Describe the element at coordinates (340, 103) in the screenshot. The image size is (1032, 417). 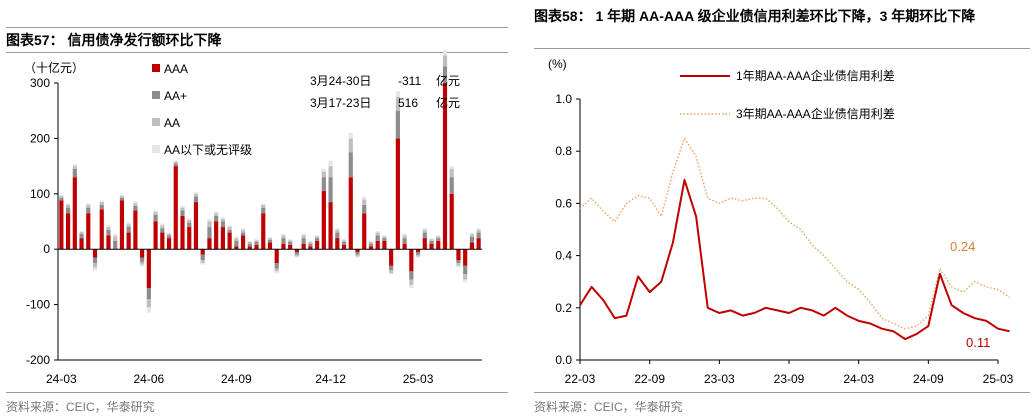
I see `annotation-period: 3月17-23日` at that location.